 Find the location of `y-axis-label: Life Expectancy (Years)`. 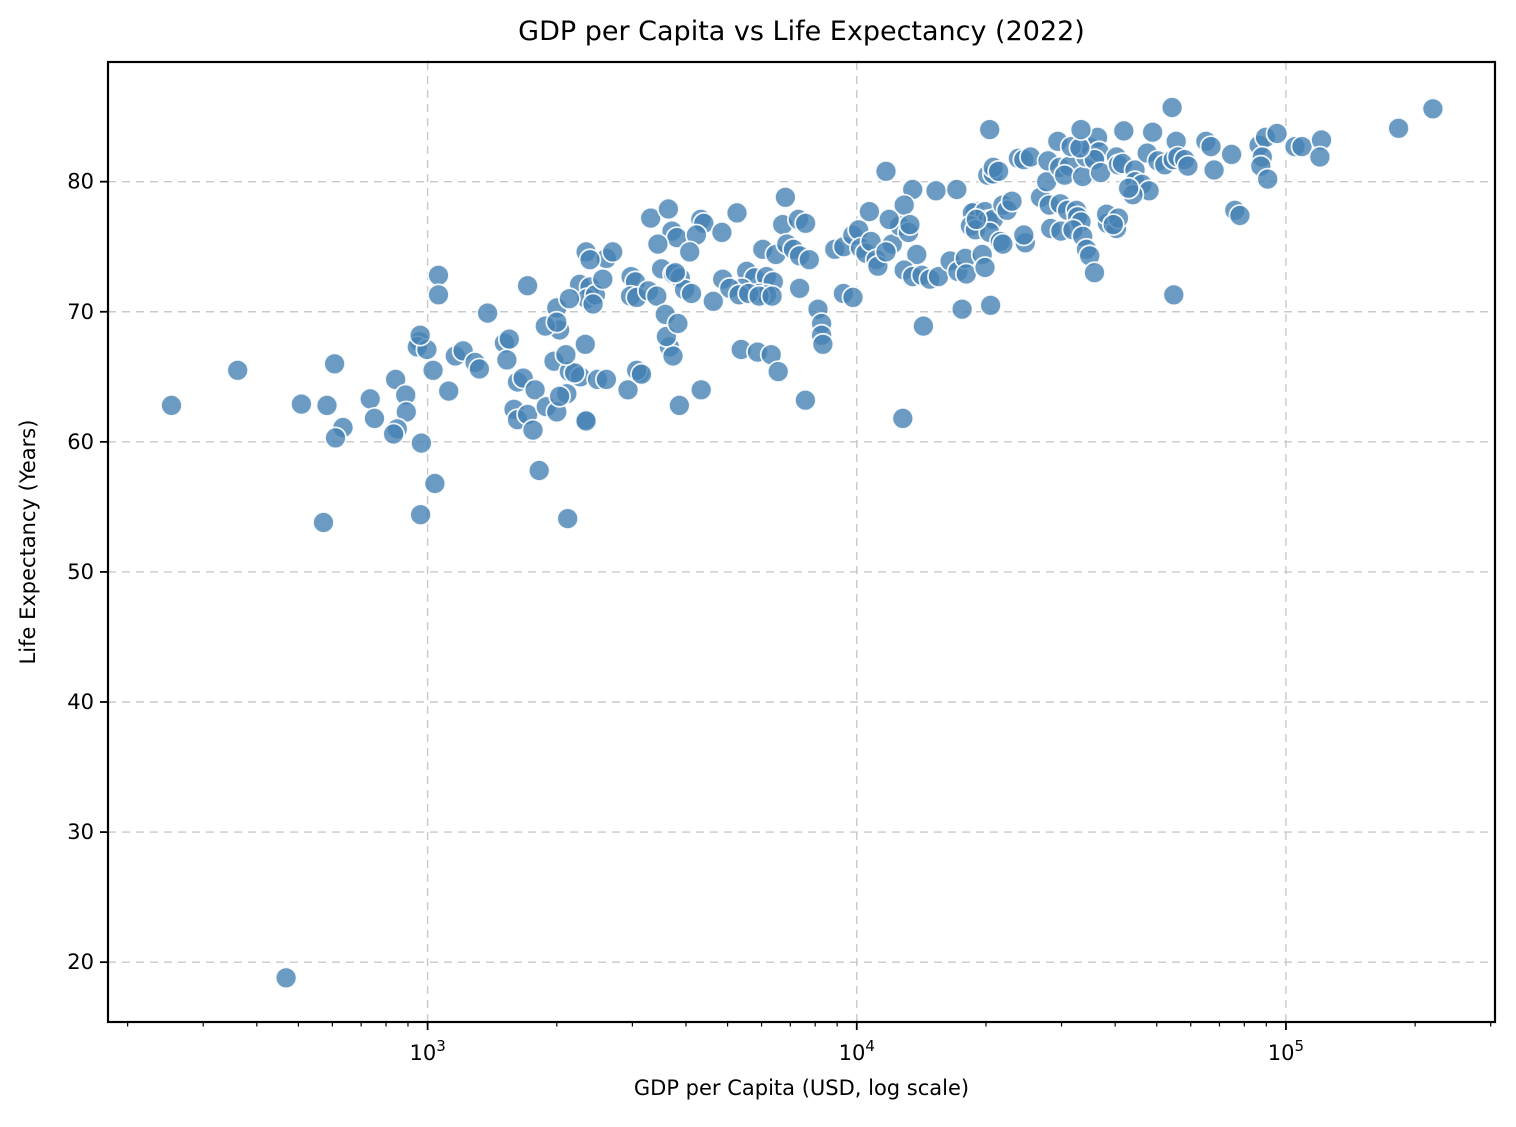

y-axis-label: Life Expectancy (Years) is located at coordinates (28, 542).